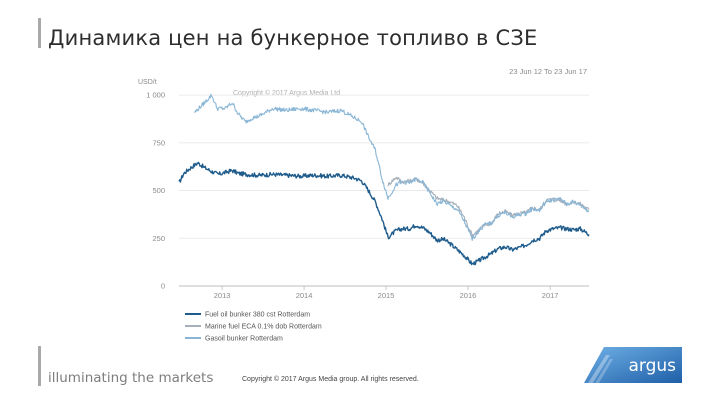  What do you see at coordinates (293, 38) in the screenshot?
I see `slide-title: Динамика цен на бункерное топливо в СЗЕ` at bounding box center [293, 38].